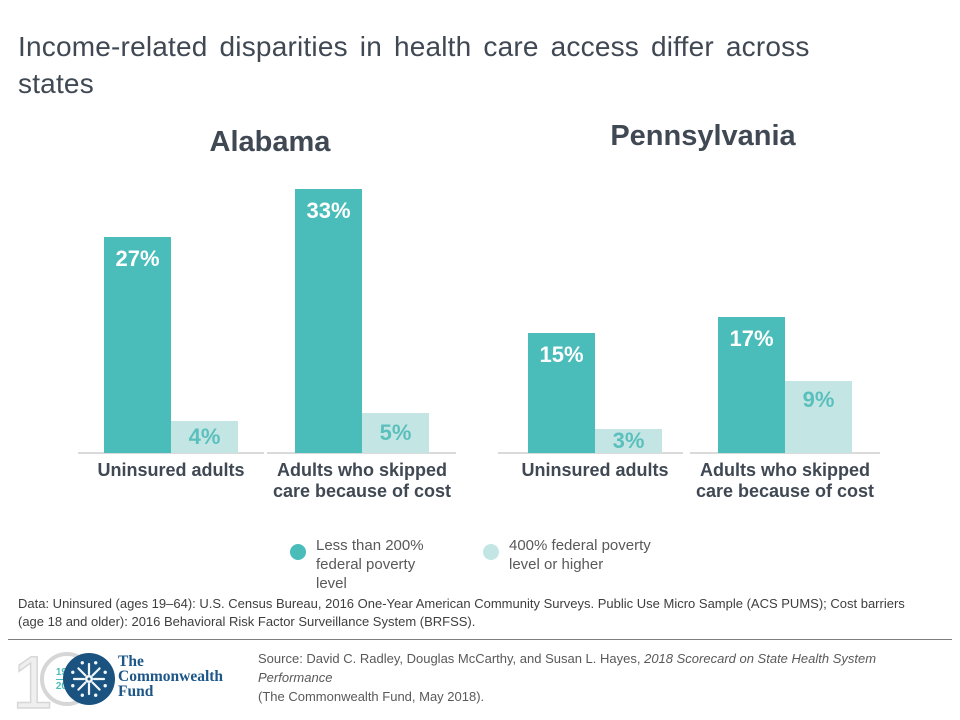 The image size is (960, 720). I want to click on snowflake-globe-icon, so click(89, 679).